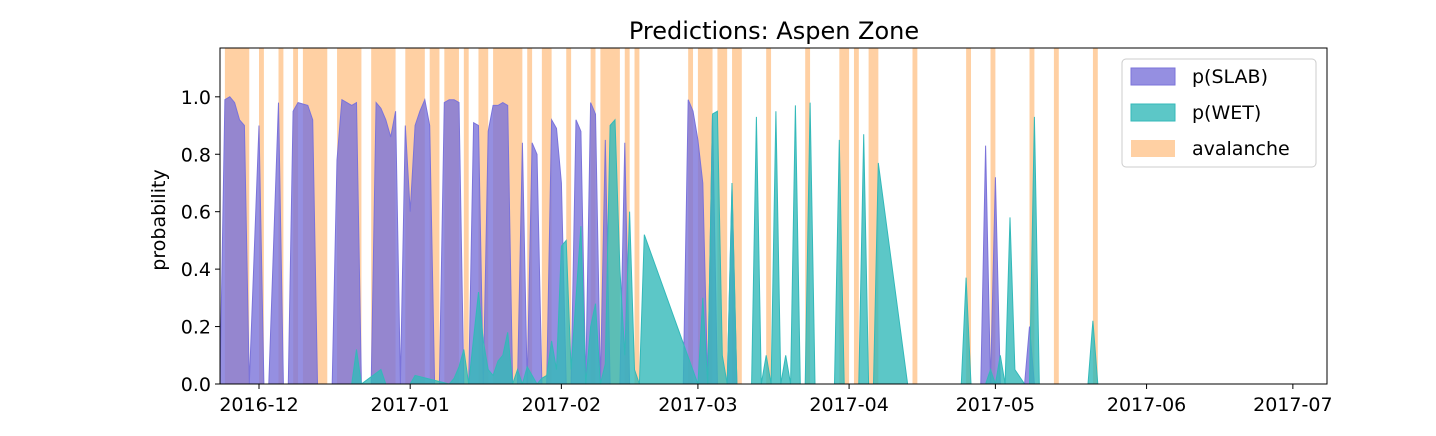 Image resolution: width=1436 pixels, height=436 pixels. Describe the element at coordinates (1146, 405) in the screenshot. I see `x-tick-label: 2017-06` at that location.